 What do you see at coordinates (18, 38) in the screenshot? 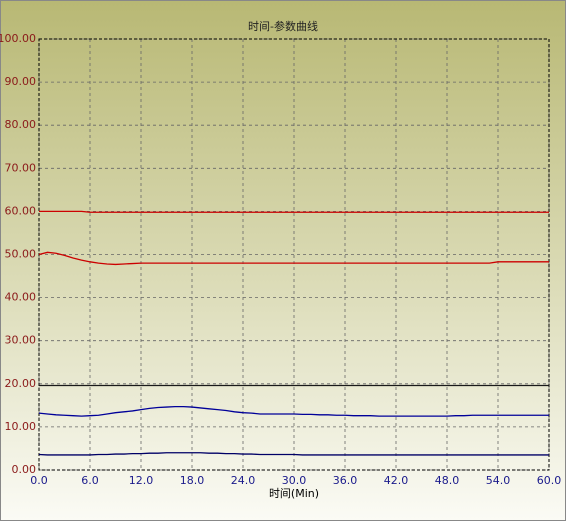
I see `y-tick-label: 100.00` at bounding box center [18, 38].